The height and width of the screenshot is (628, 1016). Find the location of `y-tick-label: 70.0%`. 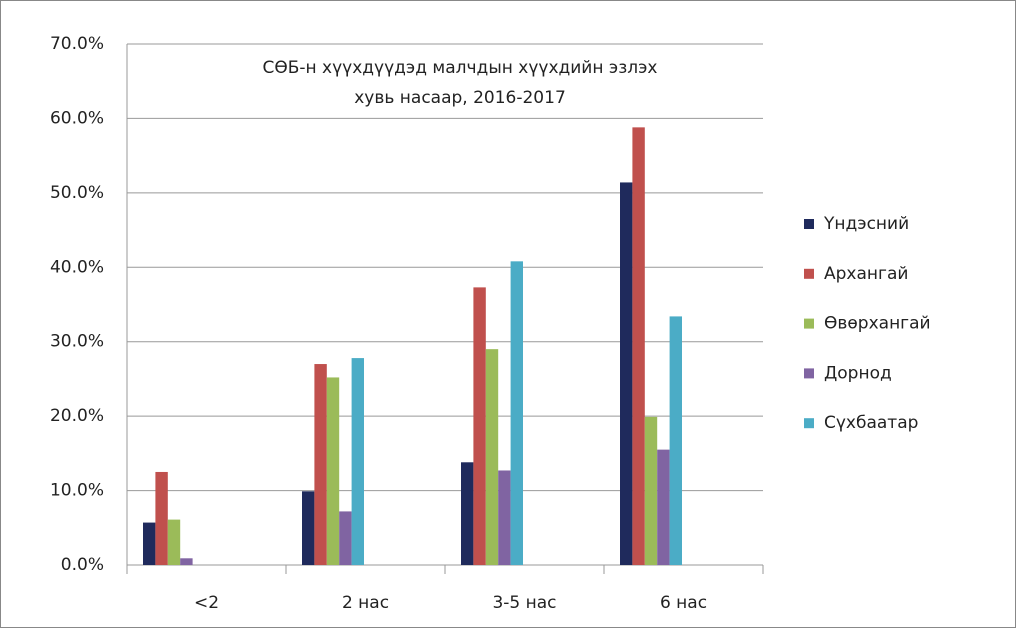

y-tick-label: 70.0% is located at coordinates (77, 44).